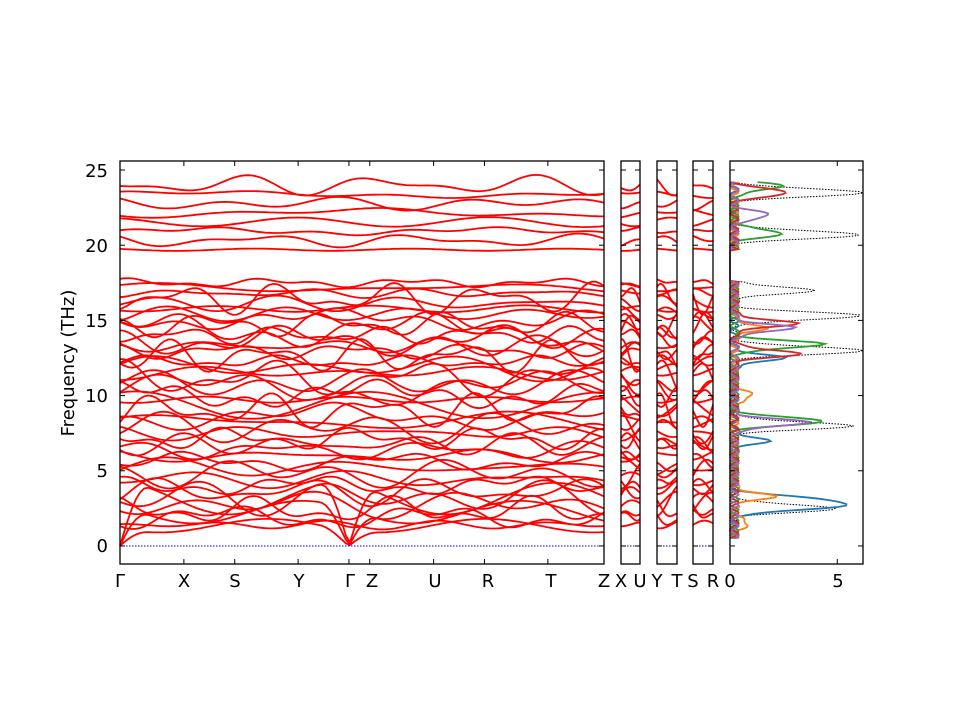 The width and height of the screenshot is (960, 720). Describe the element at coordinates (551, 581) in the screenshot. I see `kpoint-label: T` at that location.